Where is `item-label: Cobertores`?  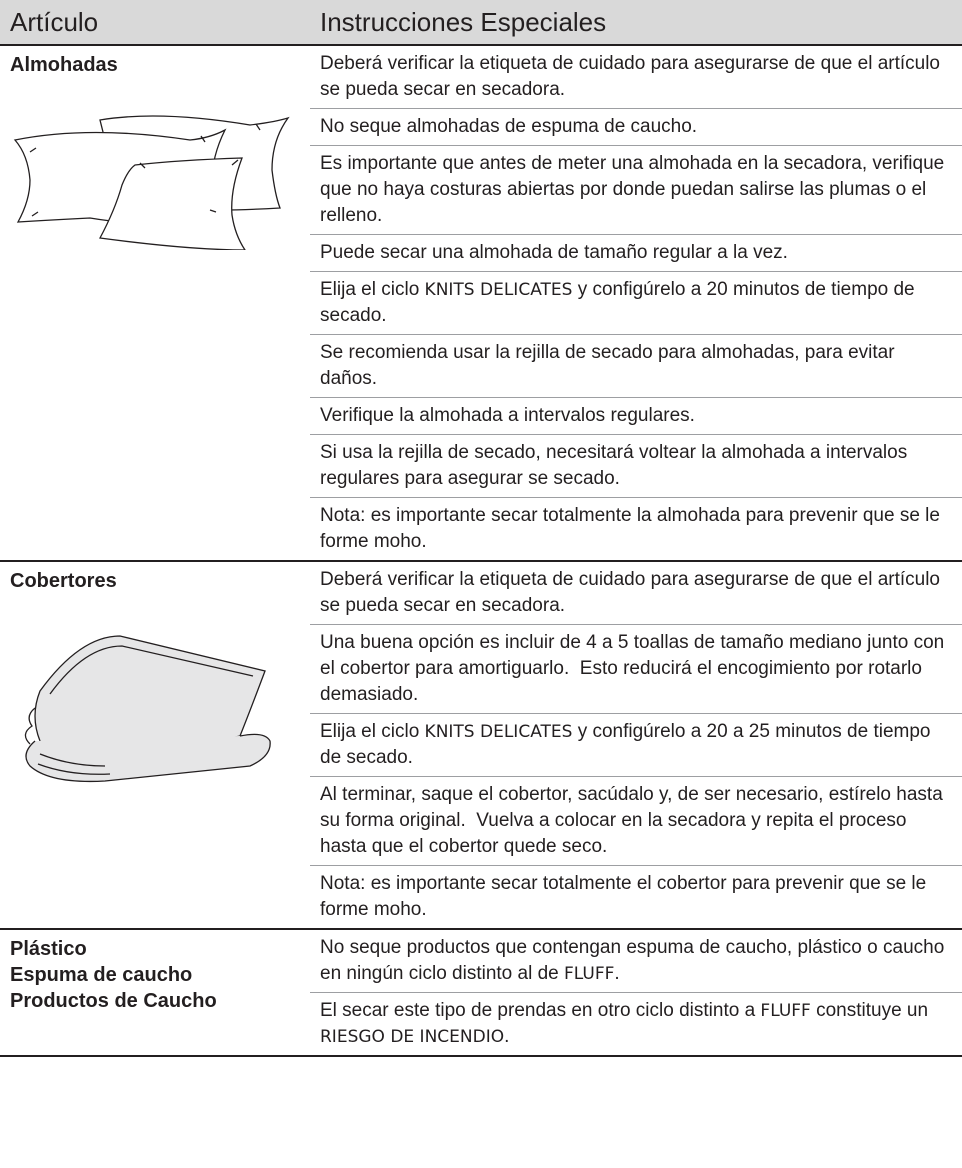
item-label: Cobertores is located at coordinates (63, 581).